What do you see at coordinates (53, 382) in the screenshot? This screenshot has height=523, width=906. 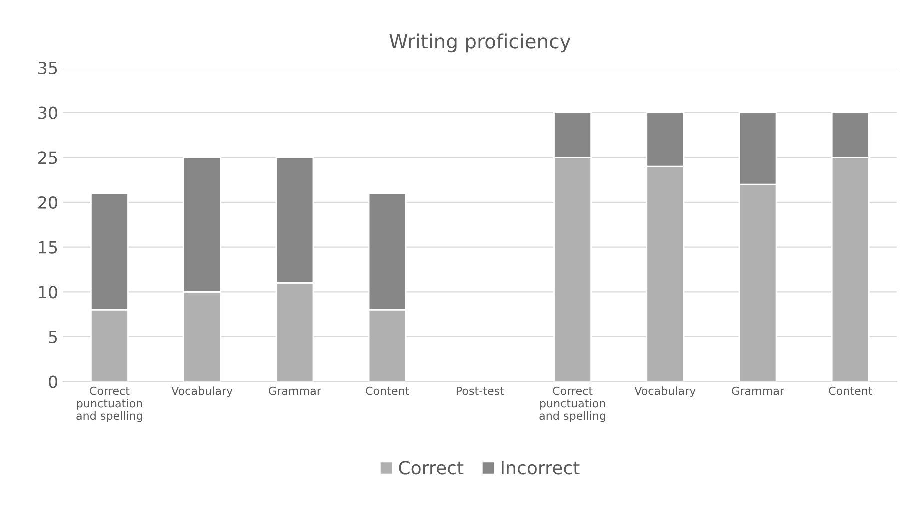 I see `y-tick-label: 0` at bounding box center [53, 382].